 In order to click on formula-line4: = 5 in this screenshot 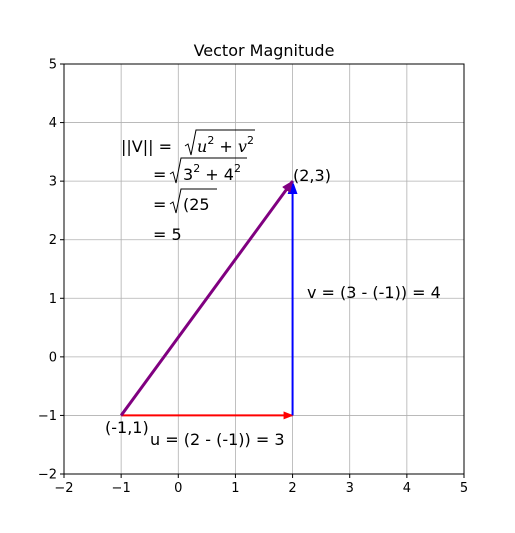, I will do `click(167, 234)`.